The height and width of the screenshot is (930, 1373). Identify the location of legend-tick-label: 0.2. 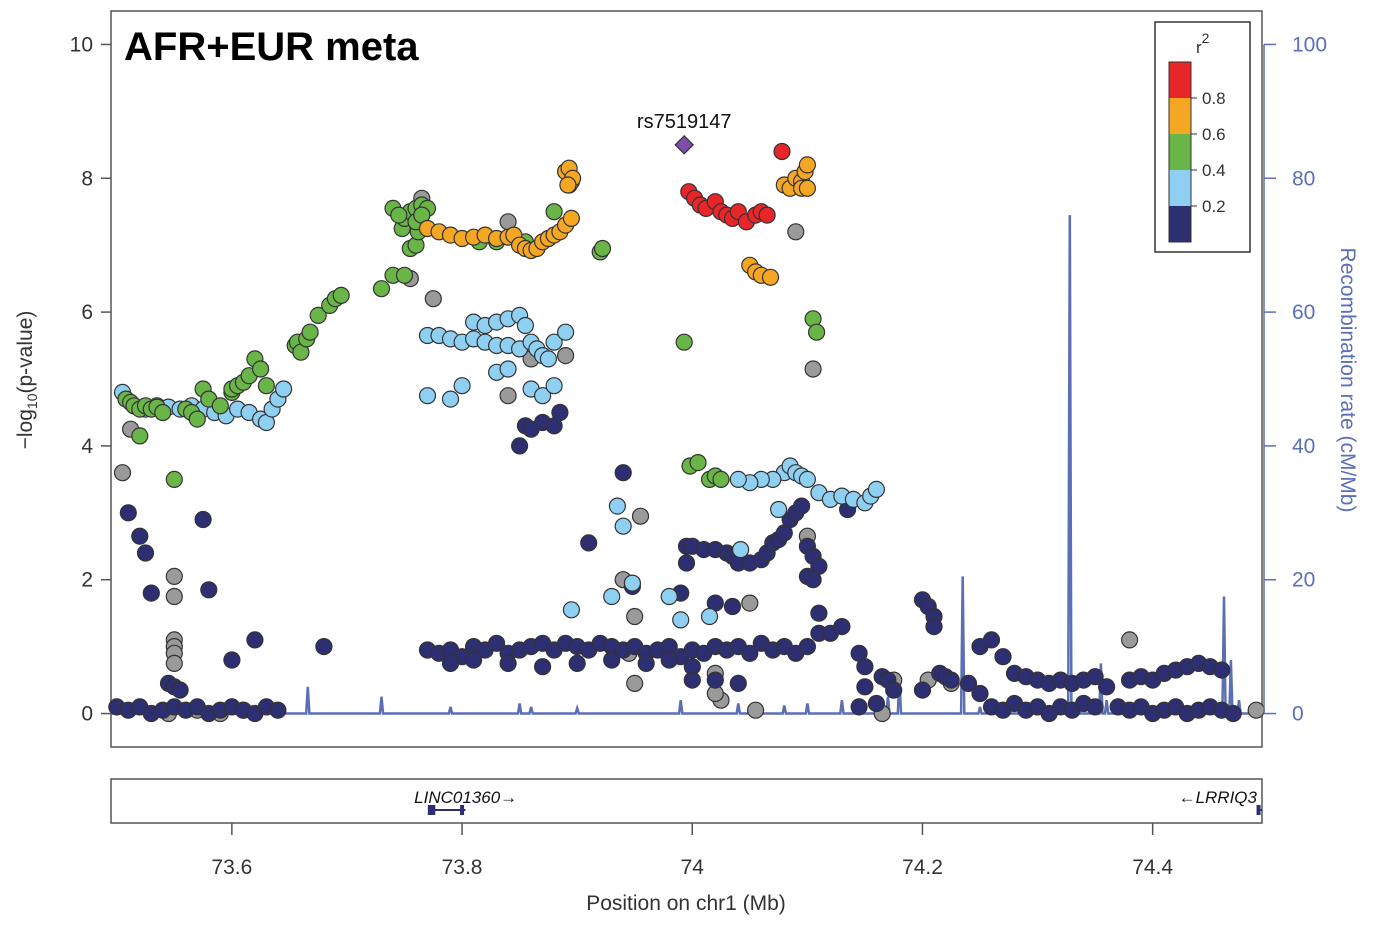
(1214, 206).